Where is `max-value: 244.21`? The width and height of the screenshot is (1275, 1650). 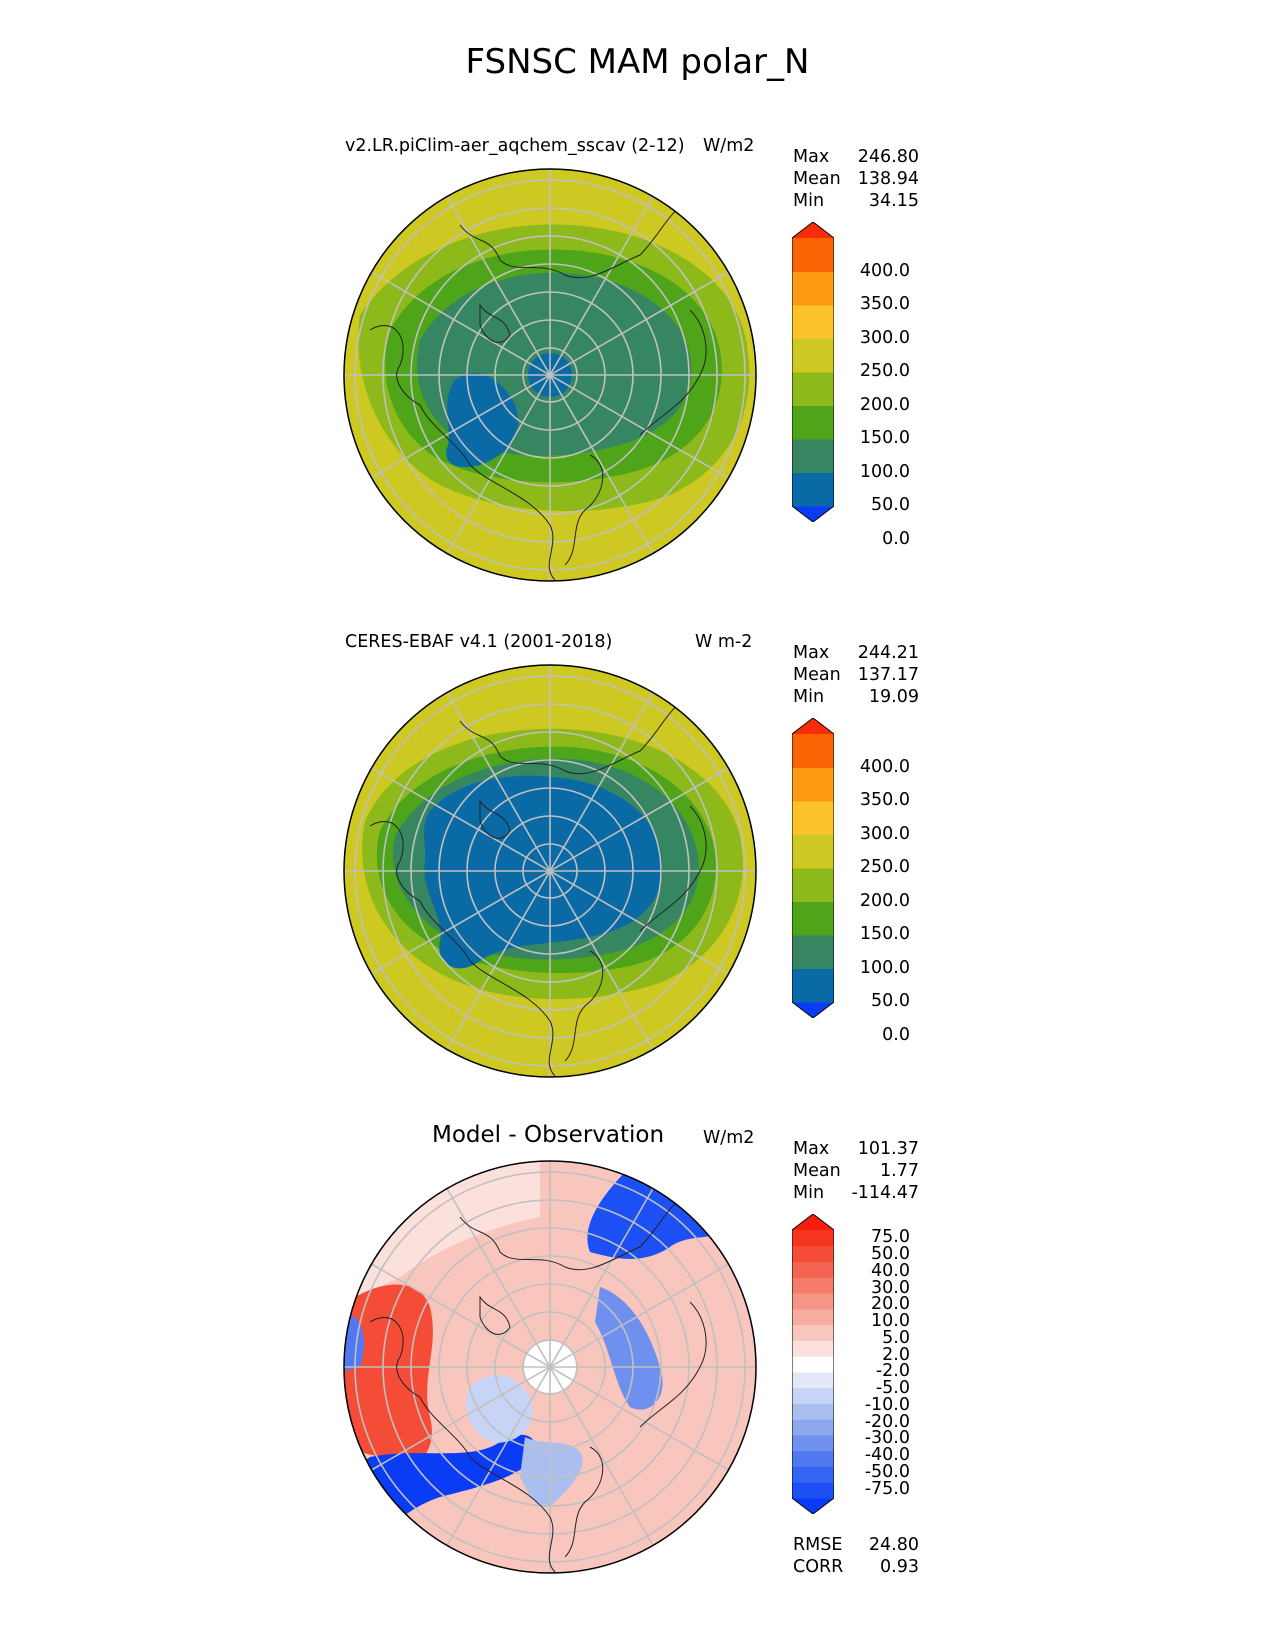
max-value: 244.21 is located at coordinates (888, 653).